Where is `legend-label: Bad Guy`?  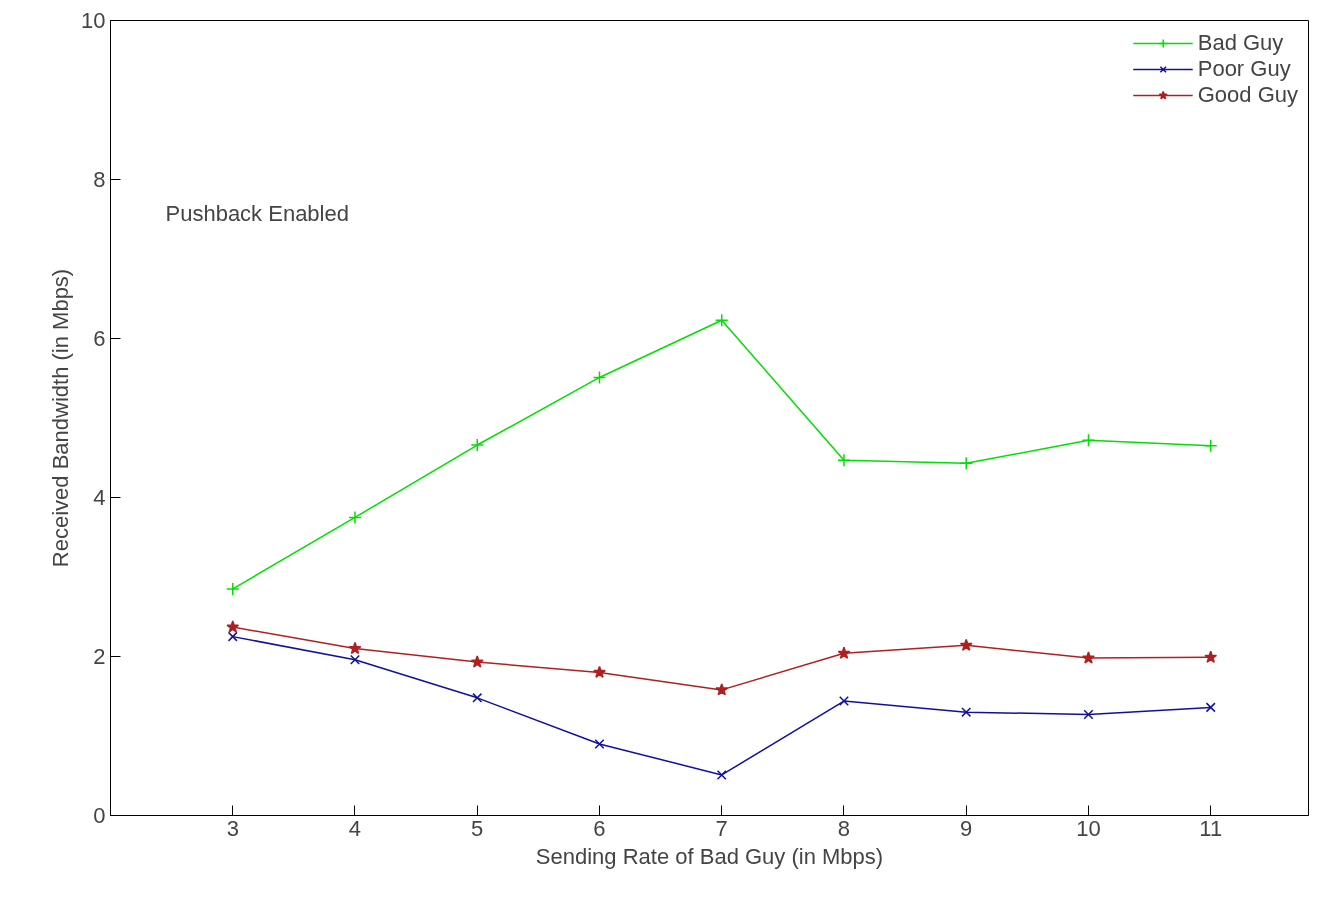 legend-label: Bad Guy is located at coordinates (1240, 43).